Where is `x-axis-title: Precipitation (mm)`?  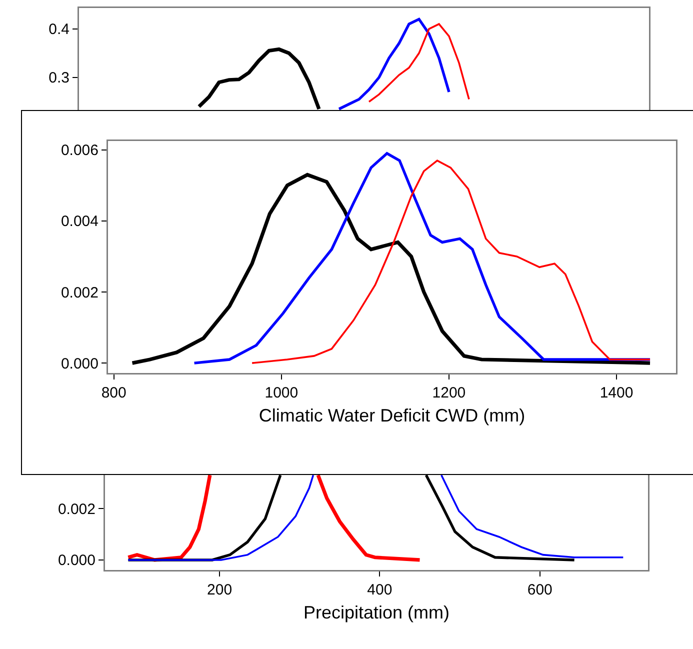 x-axis-title: Precipitation (mm) is located at coordinates (376, 612).